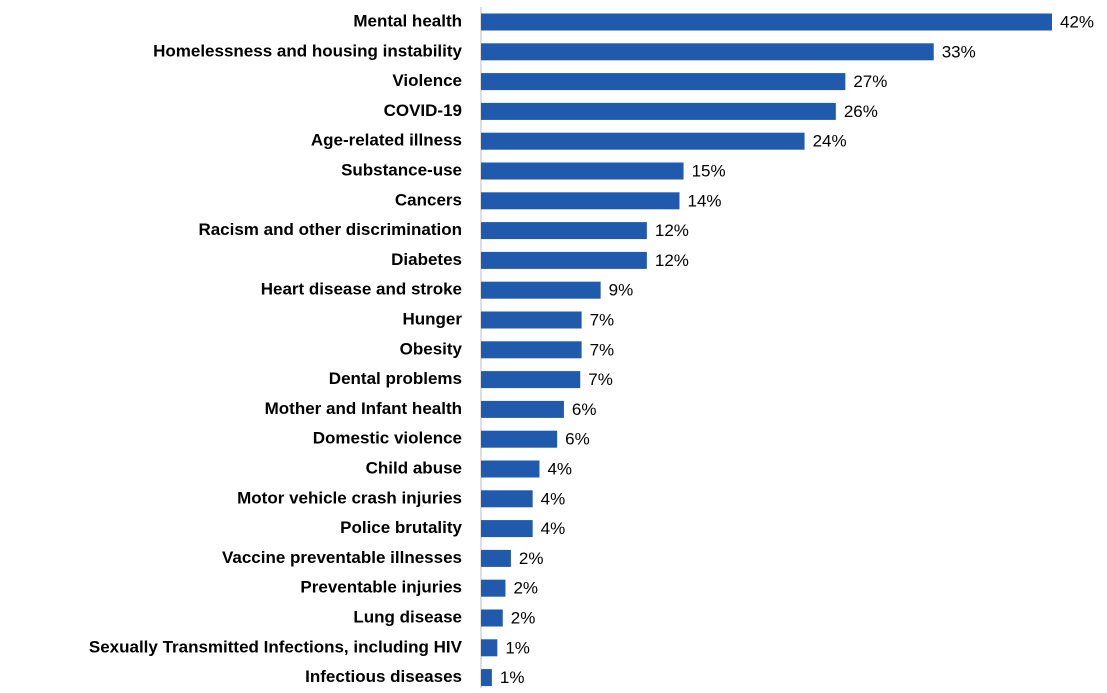 The width and height of the screenshot is (1107, 693). What do you see at coordinates (395, 378) in the screenshot?
I see `category-label: Dental problems` at bounding box center [395, 378].